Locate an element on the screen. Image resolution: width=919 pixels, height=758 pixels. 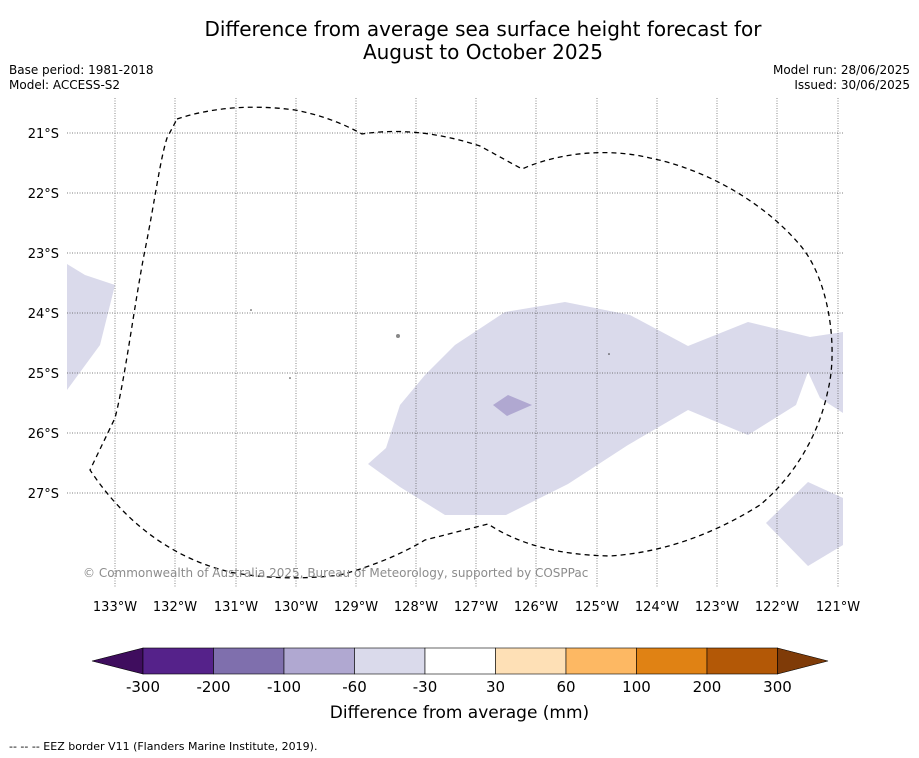
latitude-labels: 21°S 22°S 23°S 24°S 25°S 26°S 27°S is located at coordinates (43, 314).